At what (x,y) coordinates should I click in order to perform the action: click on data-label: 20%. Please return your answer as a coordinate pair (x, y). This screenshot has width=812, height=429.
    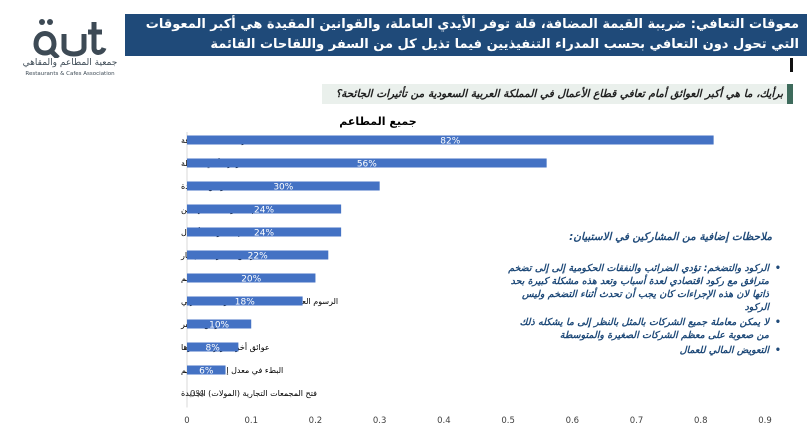
    Looking at the image, I should click on (251, 280).